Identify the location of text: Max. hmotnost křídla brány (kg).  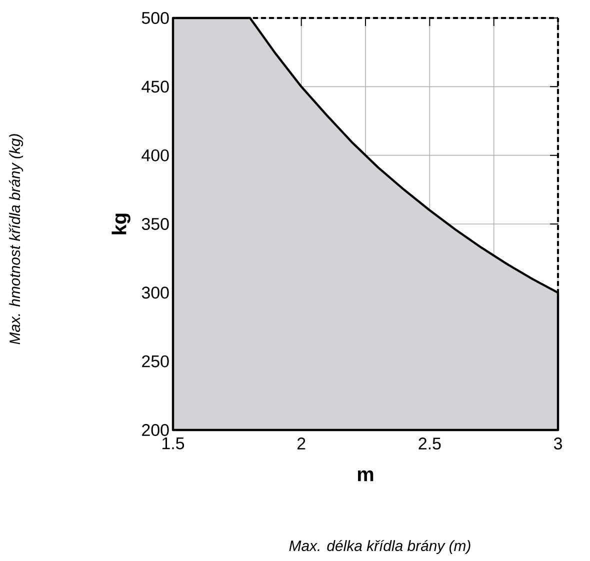
(16, 239).